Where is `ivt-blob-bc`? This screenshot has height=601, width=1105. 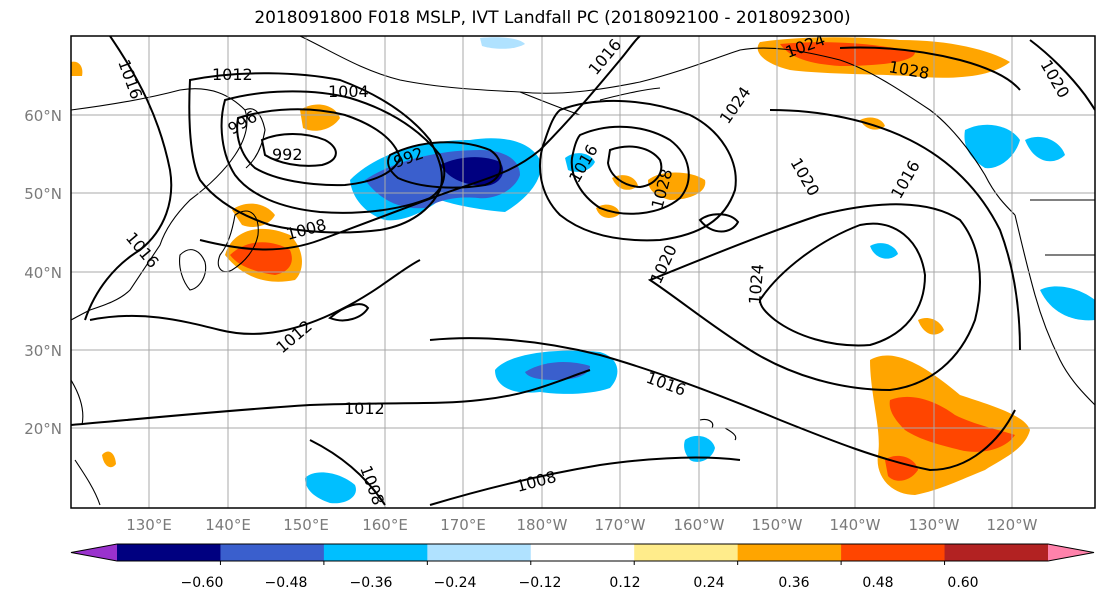
ivt-blob-bc is located at coordinates (992, 146).